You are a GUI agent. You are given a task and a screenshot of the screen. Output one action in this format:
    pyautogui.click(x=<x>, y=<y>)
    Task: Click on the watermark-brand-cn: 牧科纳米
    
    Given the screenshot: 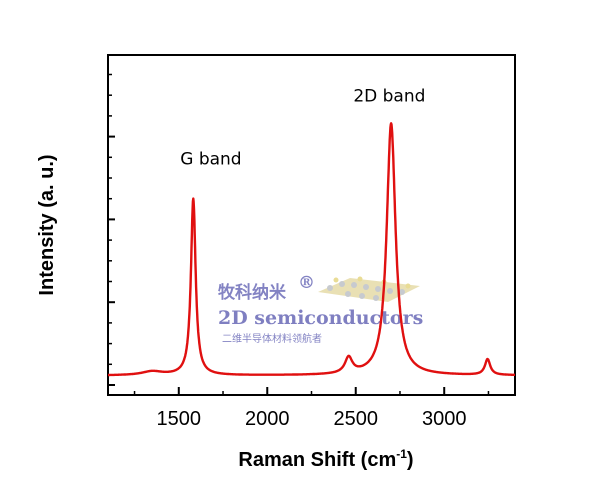 What is the action you would take?
    pyautogui.click(x=252, y=292)
    